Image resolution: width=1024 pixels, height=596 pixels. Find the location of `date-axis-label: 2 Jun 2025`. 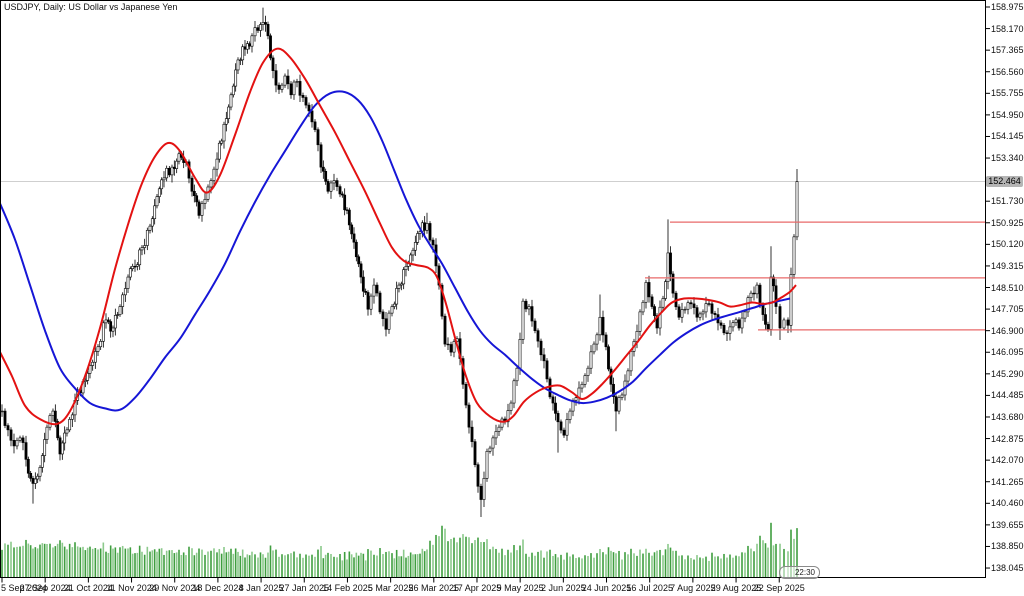

date-axis-label: 2 Jun 2025 is located at coordinates (563, 588).